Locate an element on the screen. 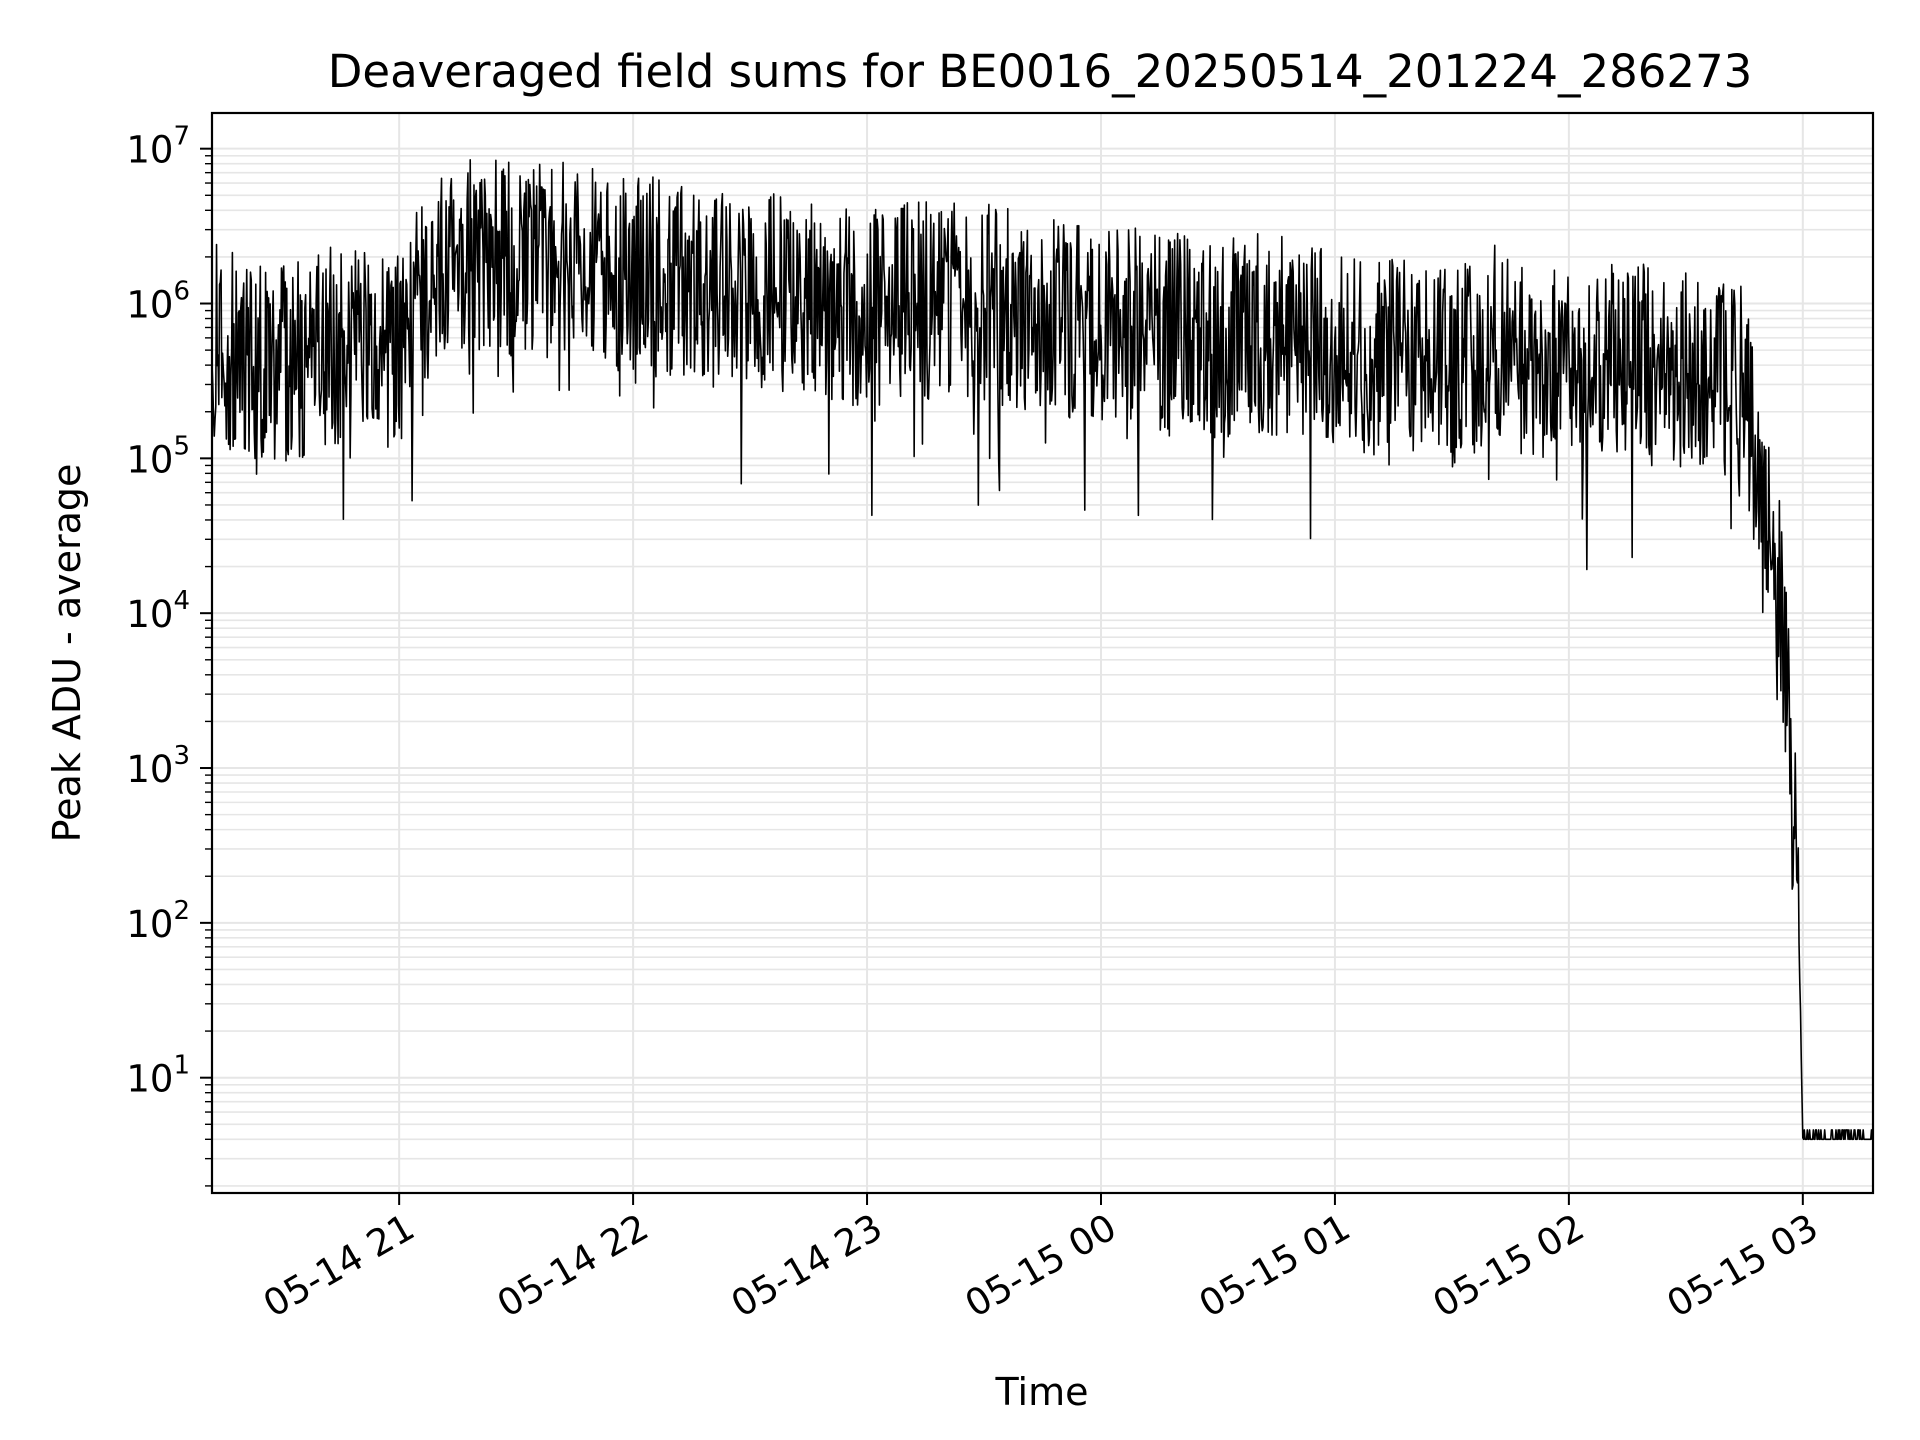  x-tick-label: 05-14 22 is located at coordinates (573, 1266).